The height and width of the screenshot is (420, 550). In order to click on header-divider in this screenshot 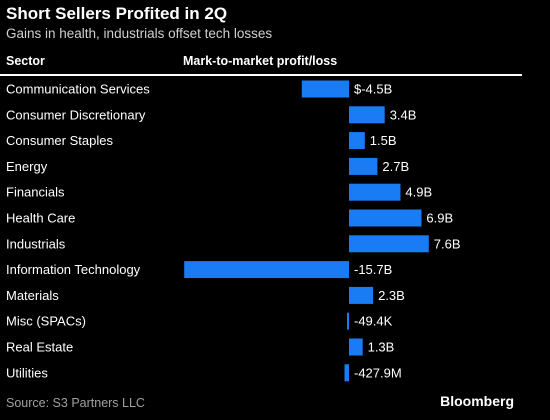, I will do `click(261, 75)`.